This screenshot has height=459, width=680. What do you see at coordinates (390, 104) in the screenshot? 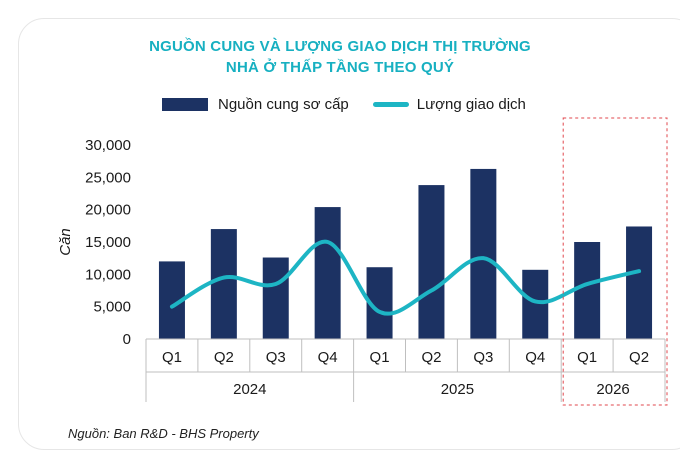
I see `legend-swatch-transactions` at bounding box center [390, 104].